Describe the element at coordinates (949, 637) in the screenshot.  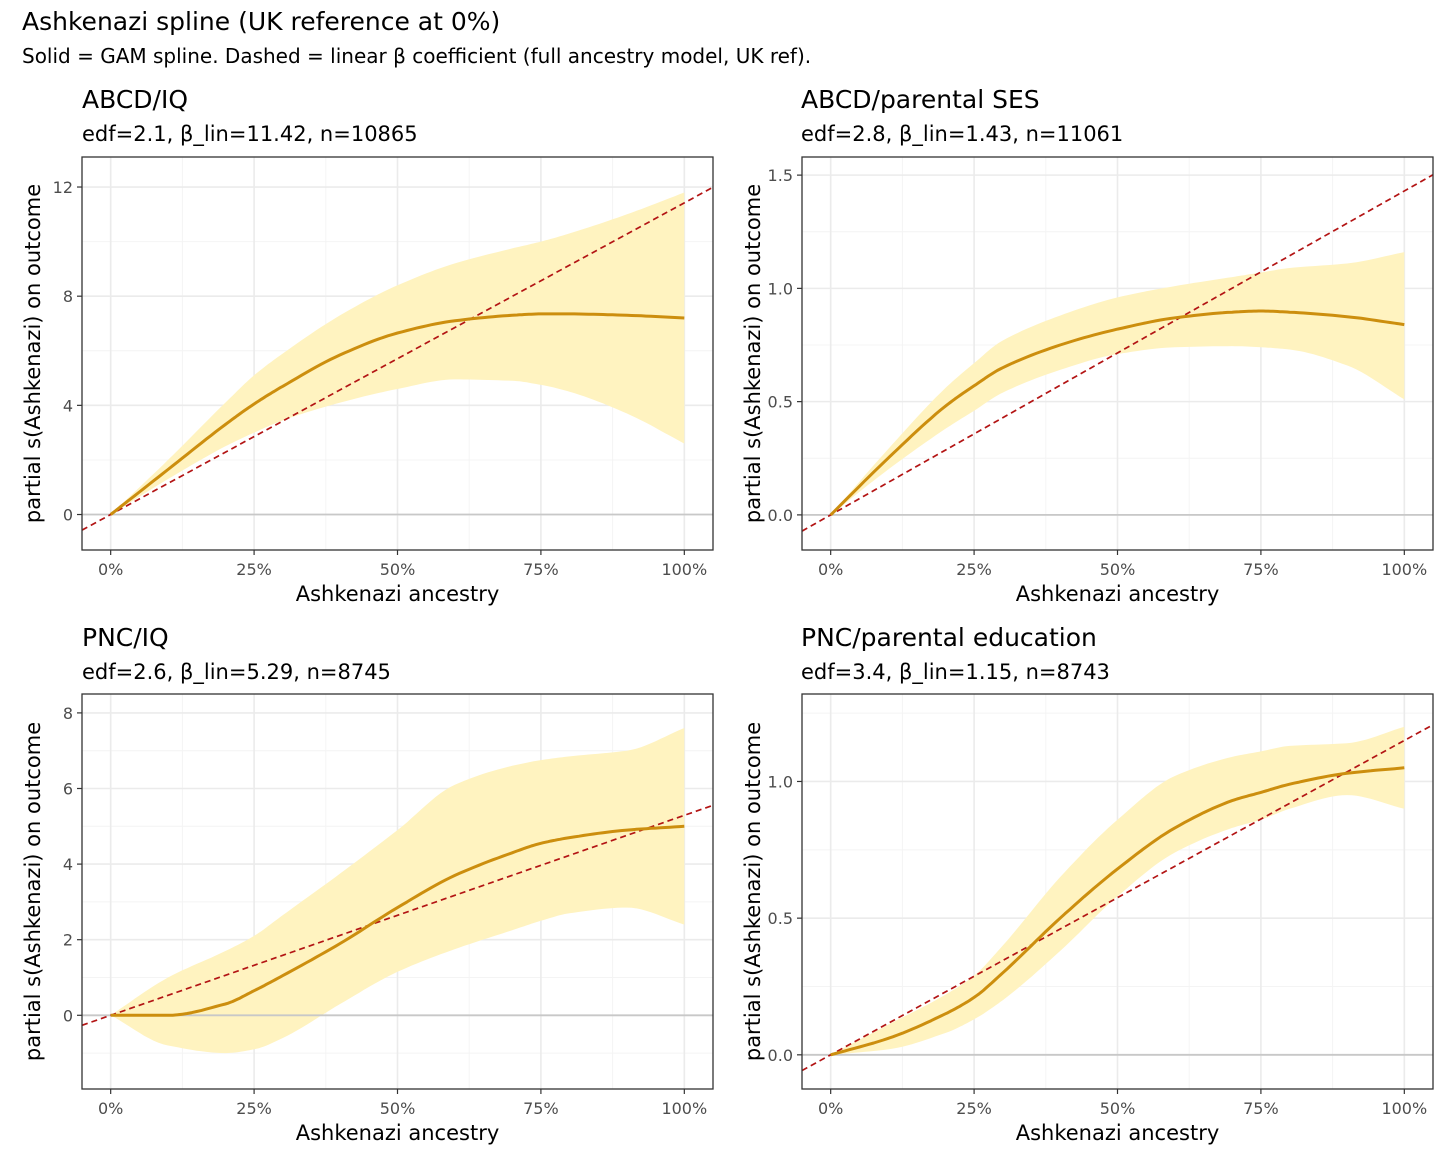
I see `panel-title: PNC/parental education` at that location.